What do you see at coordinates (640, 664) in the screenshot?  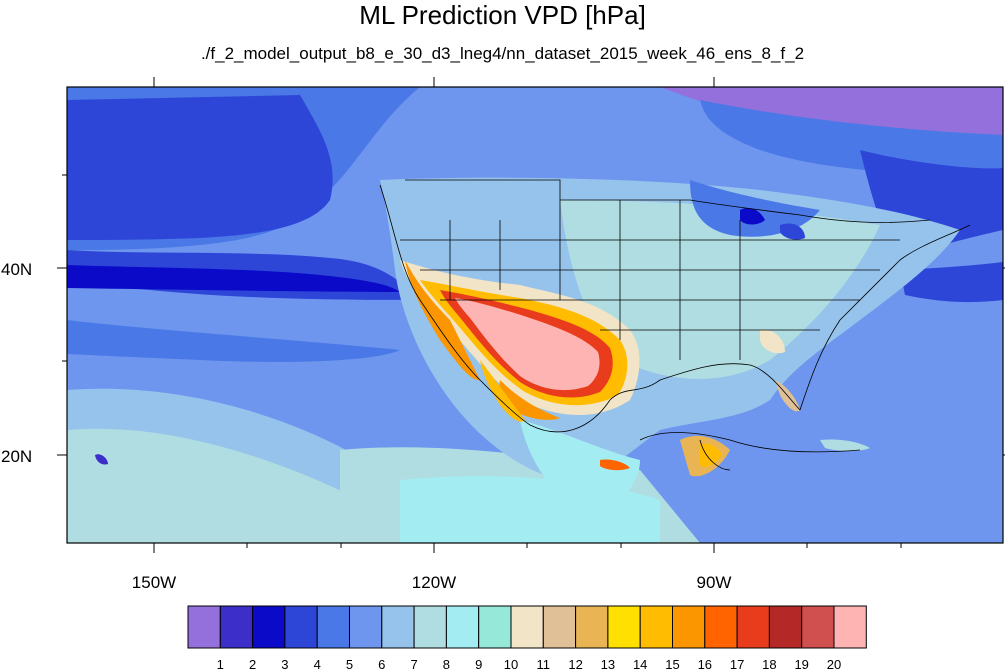 I see `colorbar-label: 14` at bounding box center [640, 664].